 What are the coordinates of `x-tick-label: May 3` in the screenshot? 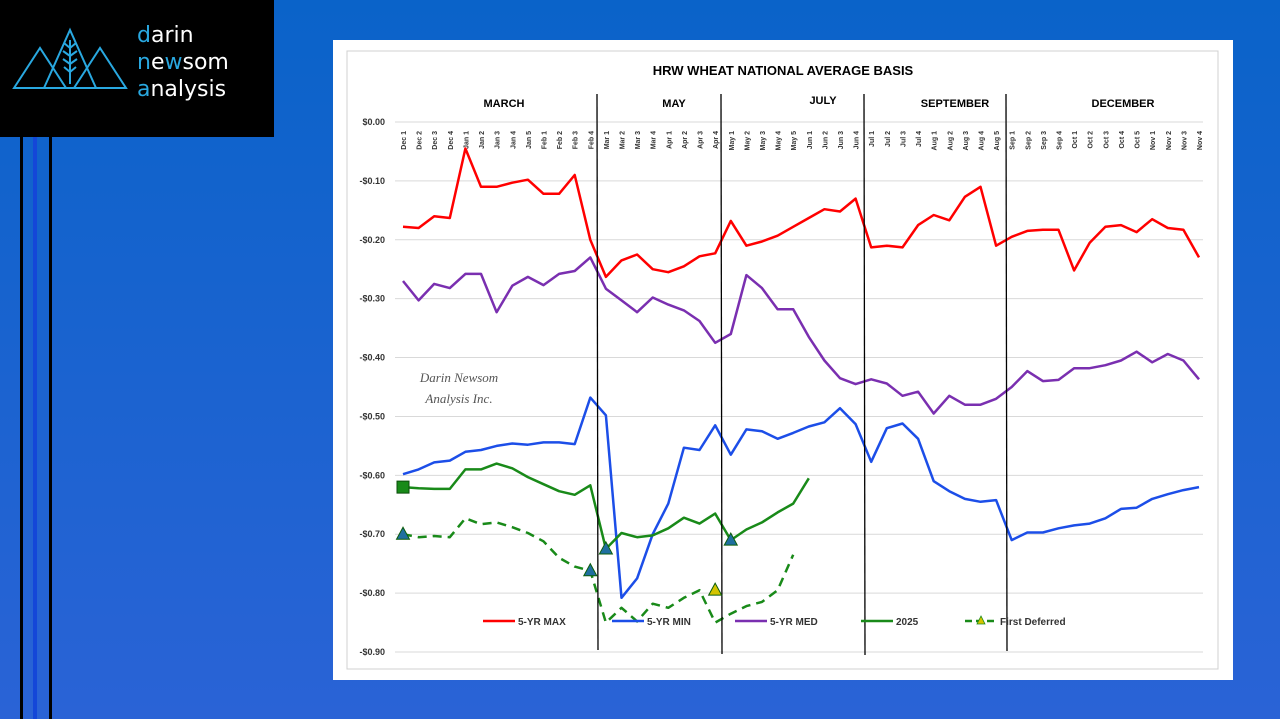 It's located at (763, 141).